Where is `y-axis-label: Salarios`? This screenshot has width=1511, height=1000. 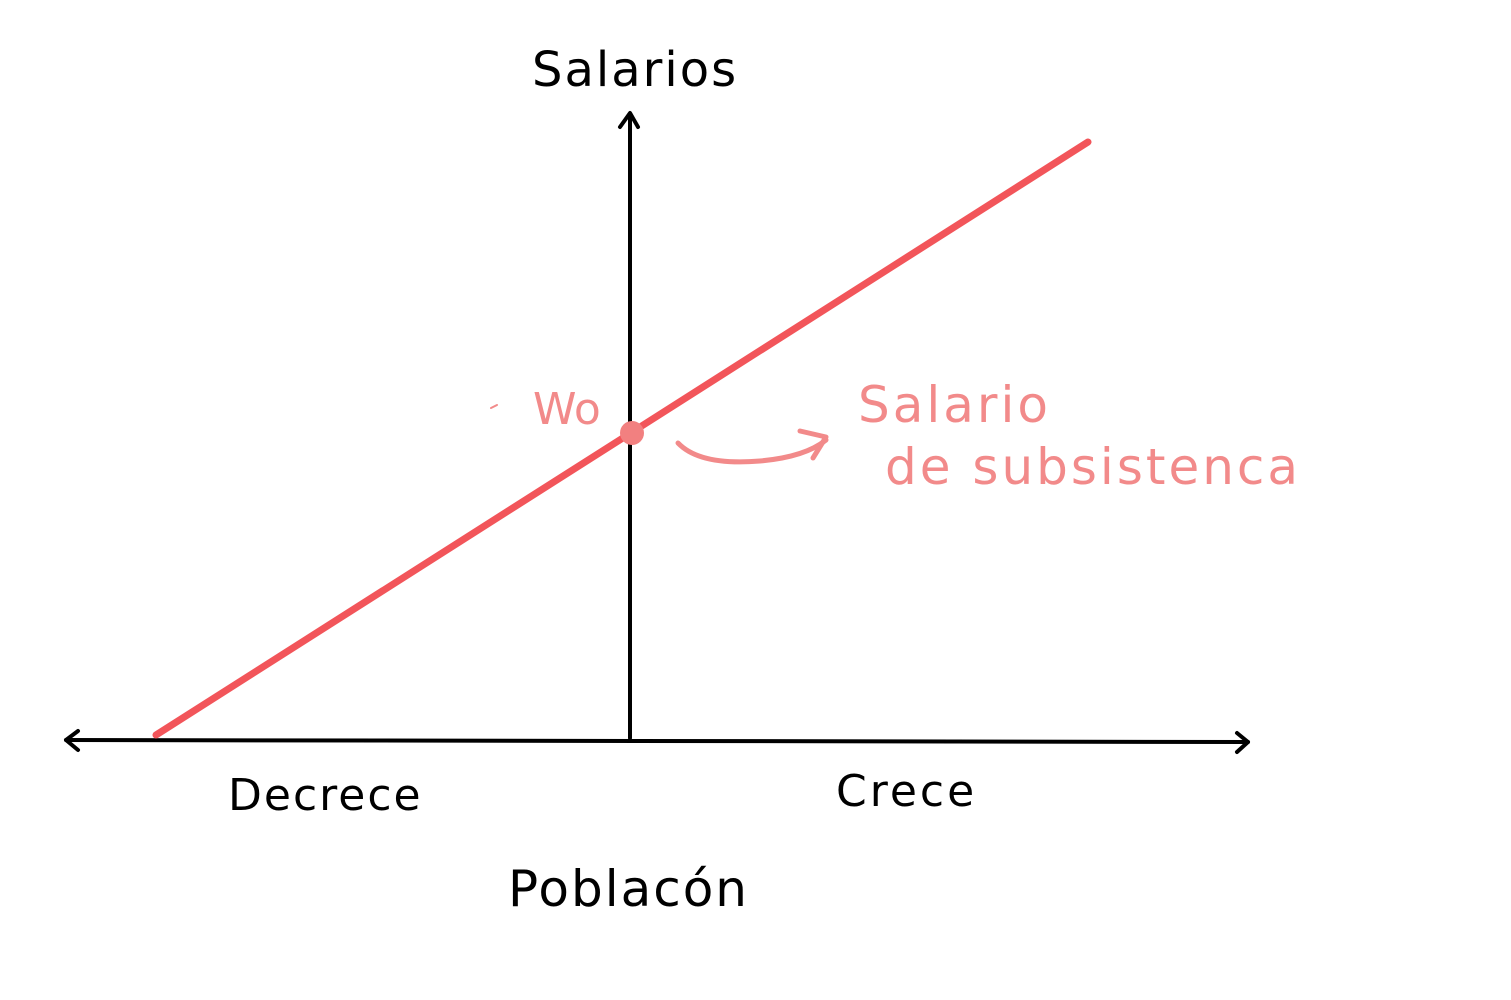 y-axis-label: Salarios is located at coordinates (635, 70).